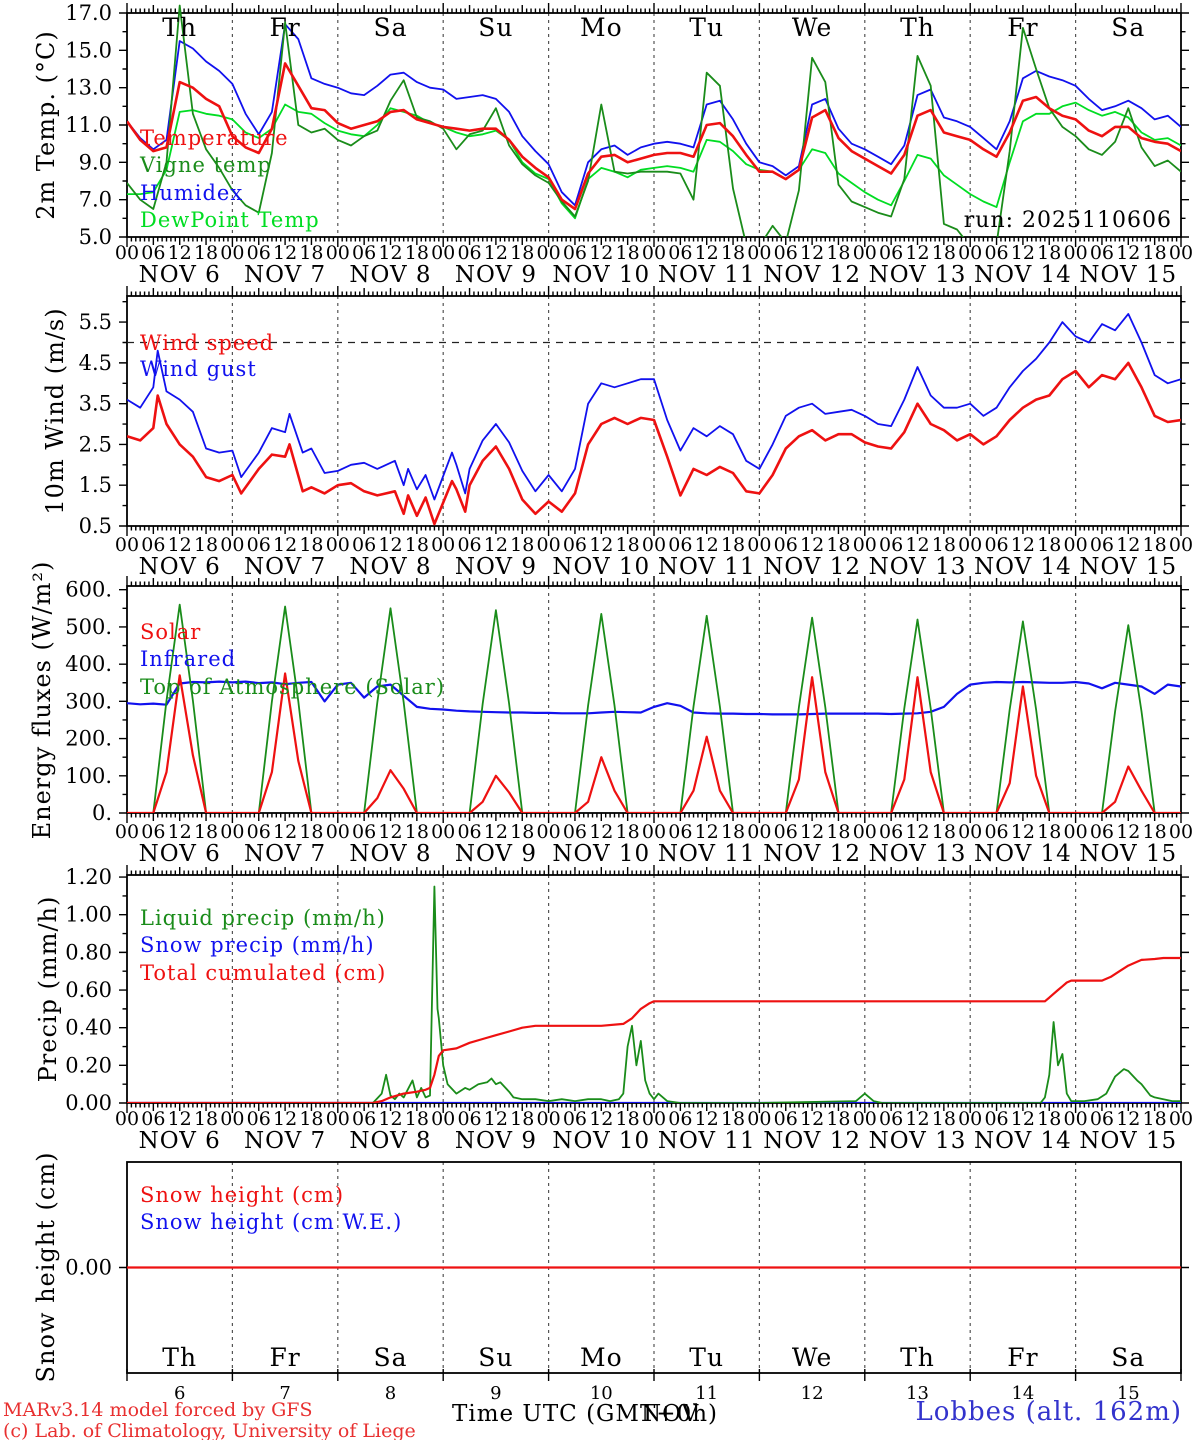  I want to click on y-tick-label: 17.0, so click(88, 13).